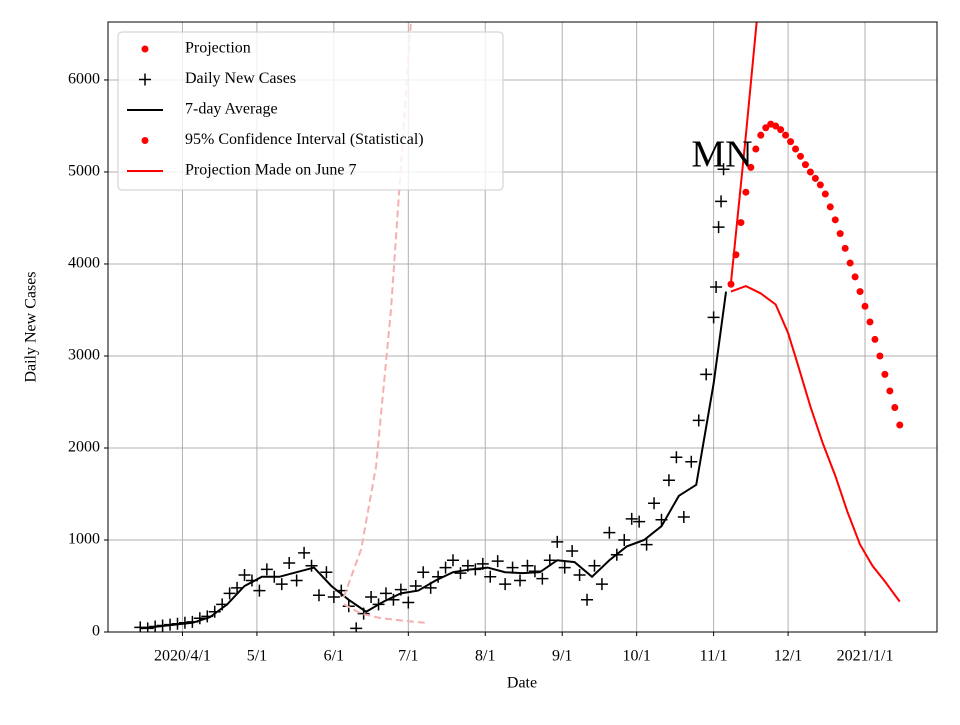 This screenshot has height=725, width=960. Describe the element at coordinates (788, 656) in the screenshot. I see `x-tick-label: 12/1` at that location.